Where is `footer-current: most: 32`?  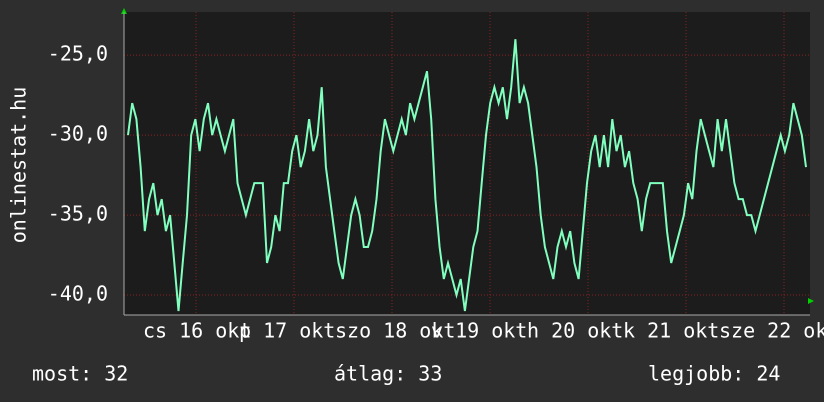 footer-current: most: 32 is located at coordinates (80, 374).